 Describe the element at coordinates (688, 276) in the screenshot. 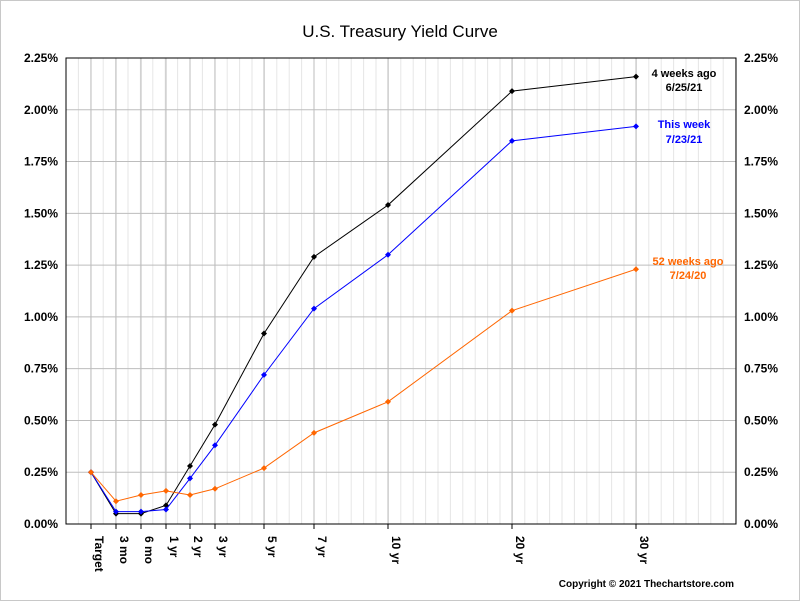

I see `series-label-date: 7/24/20` at that location.